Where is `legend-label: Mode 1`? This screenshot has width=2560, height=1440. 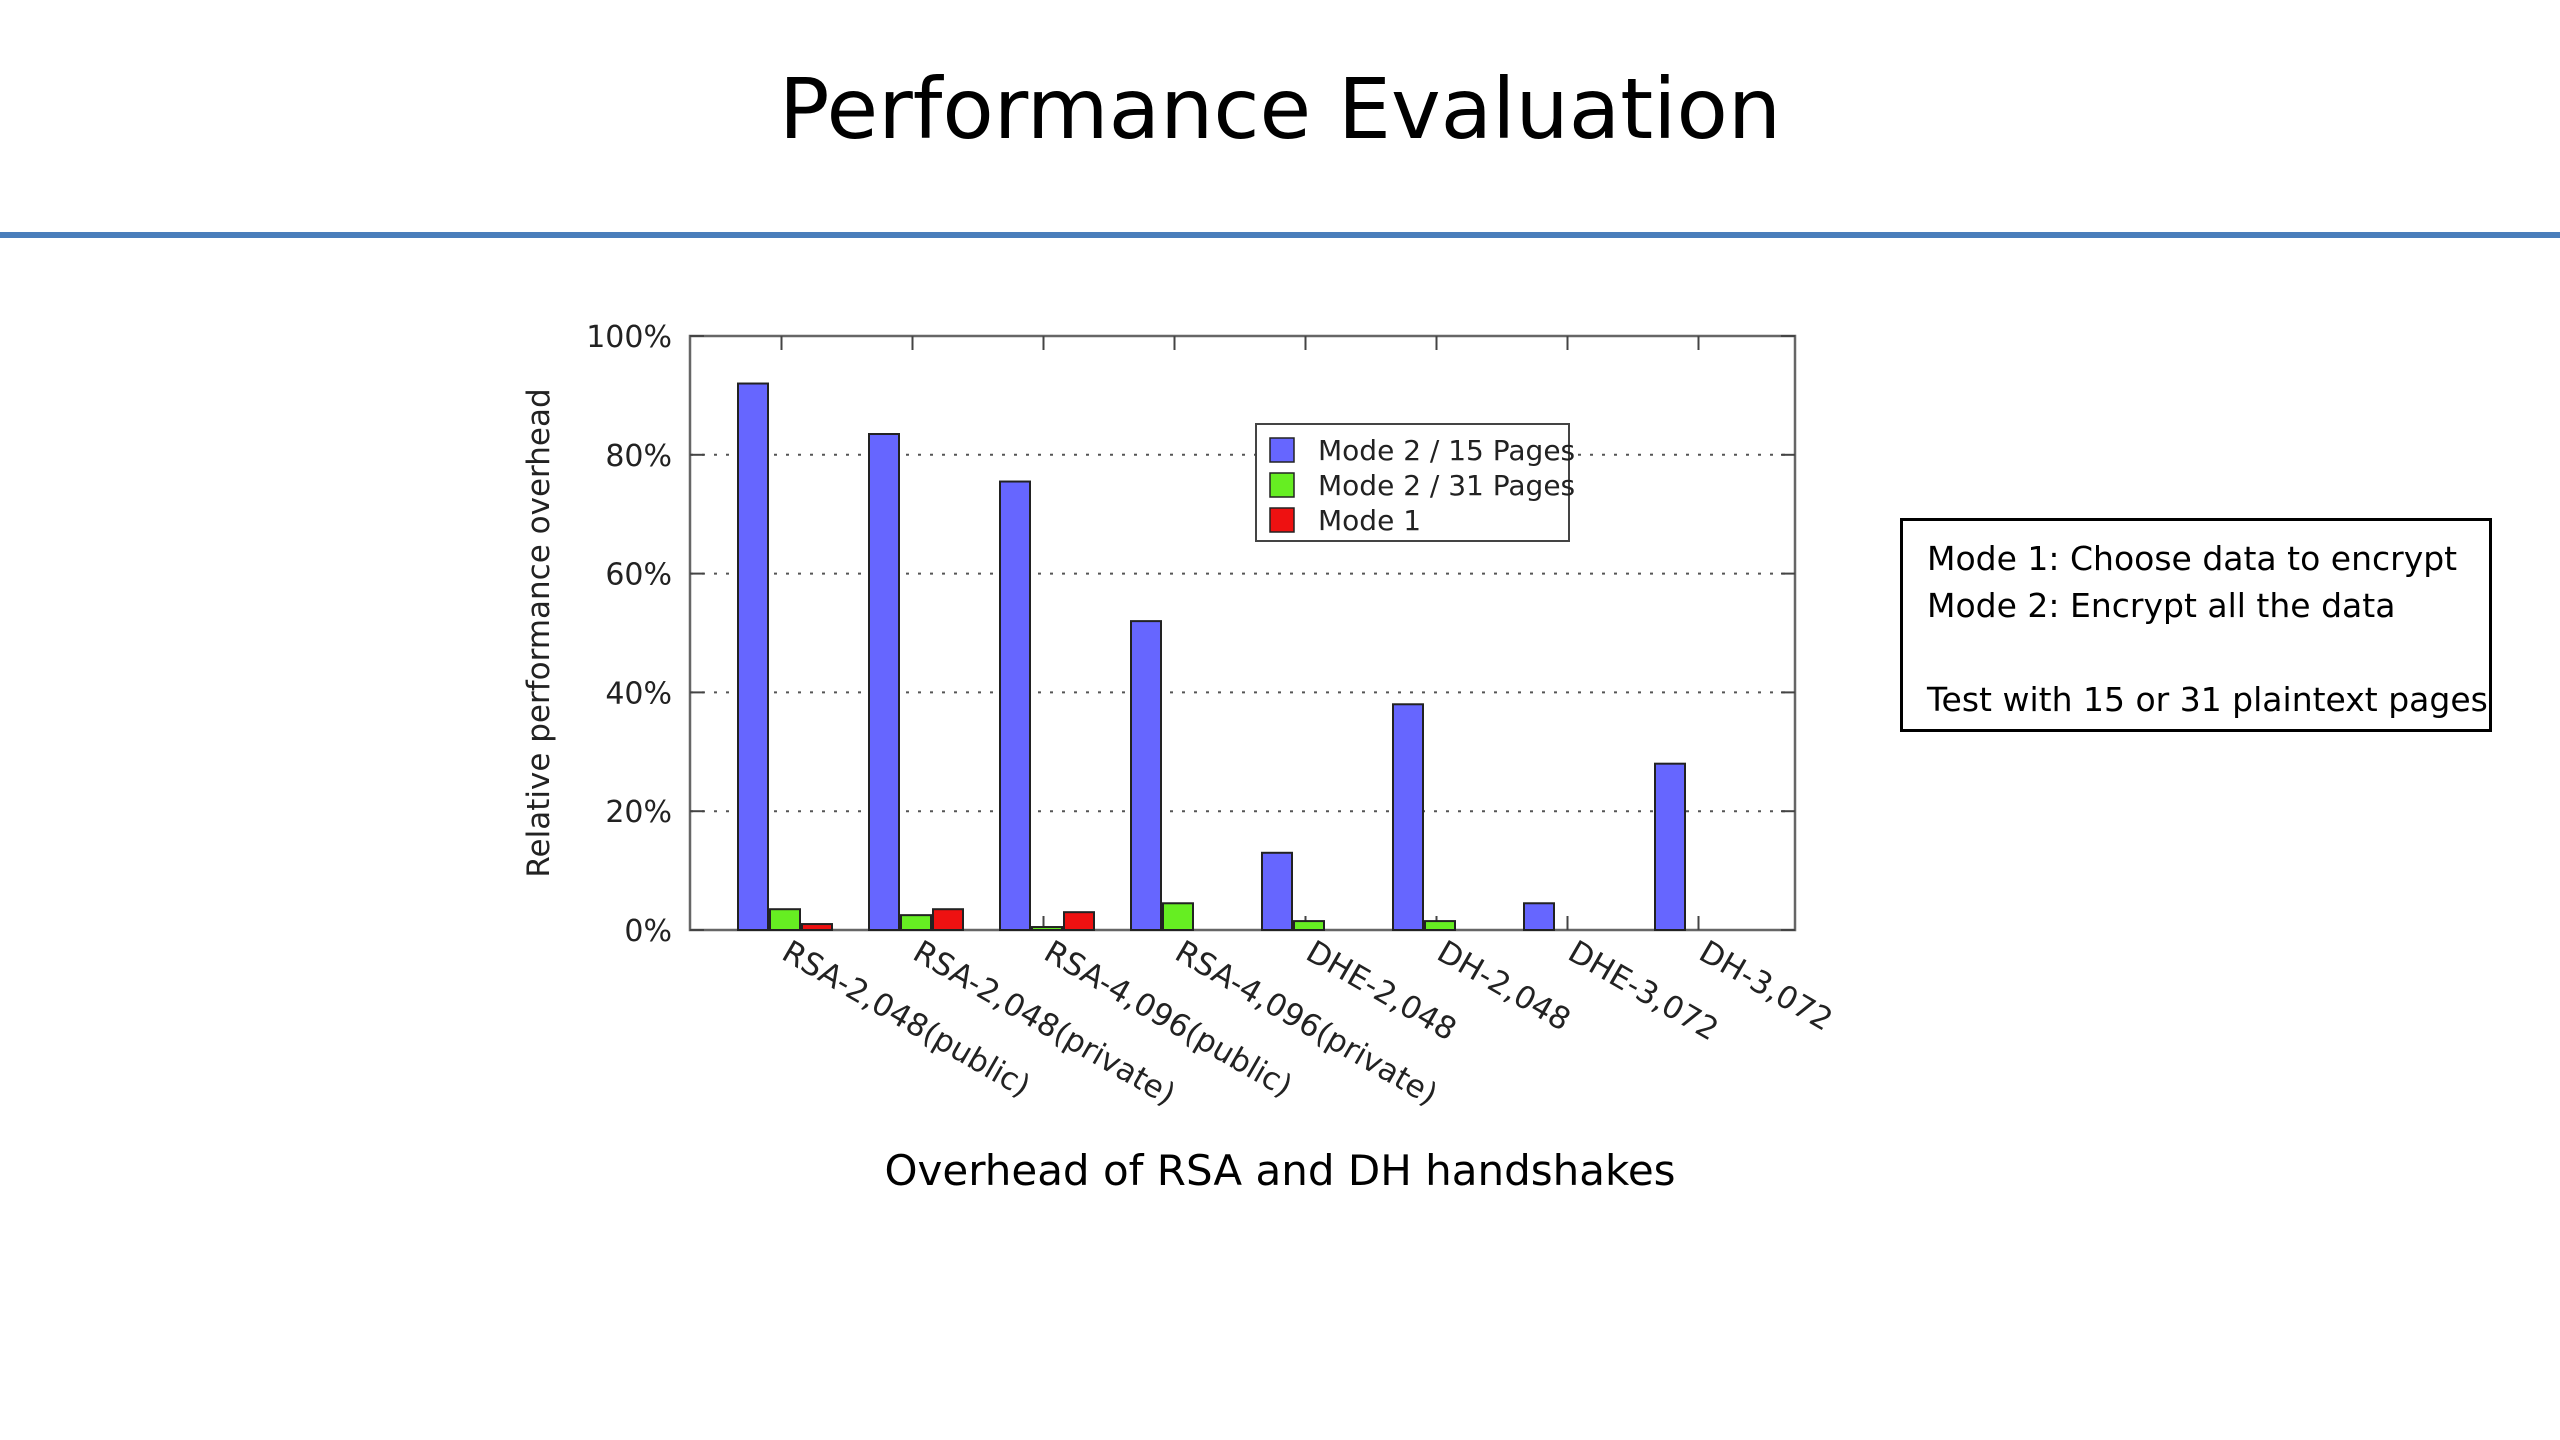
legend-label: Mode 1 is located at coordinates (1369, 520).